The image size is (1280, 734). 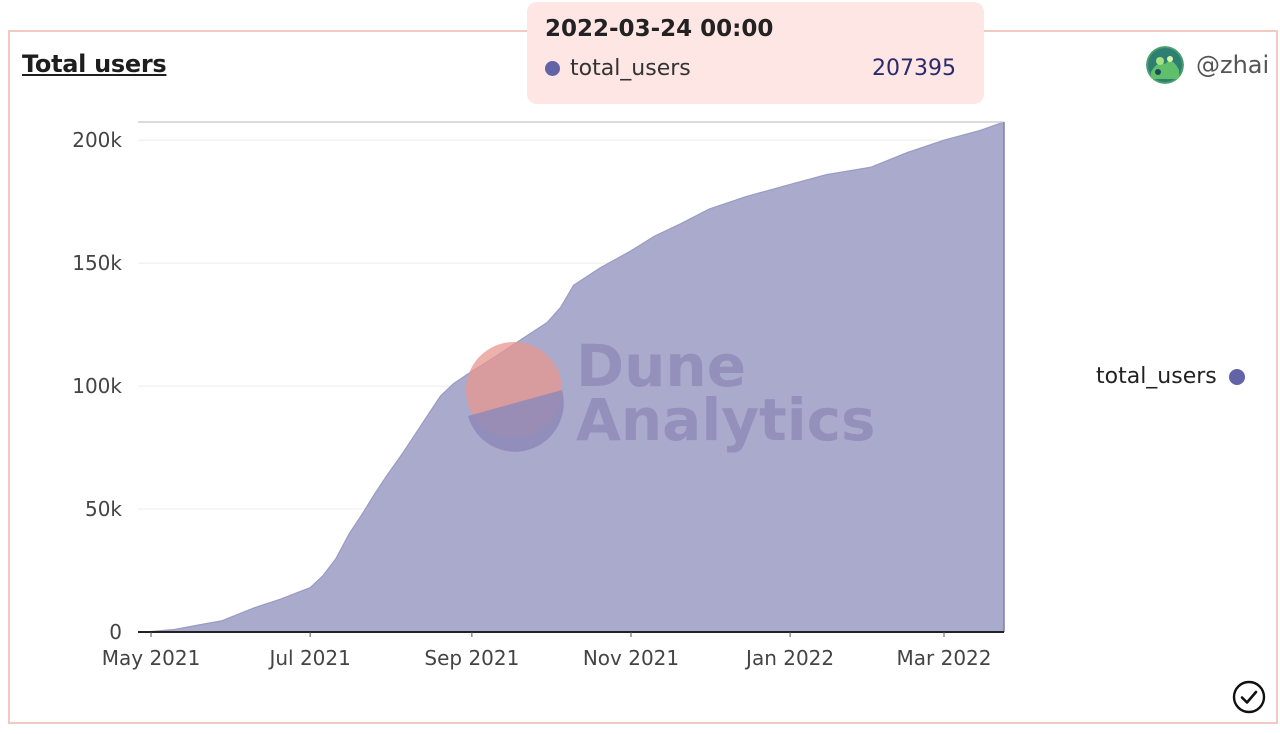 I want to click on watermark-text-line2: Analytics, so click(x=726, y=420).